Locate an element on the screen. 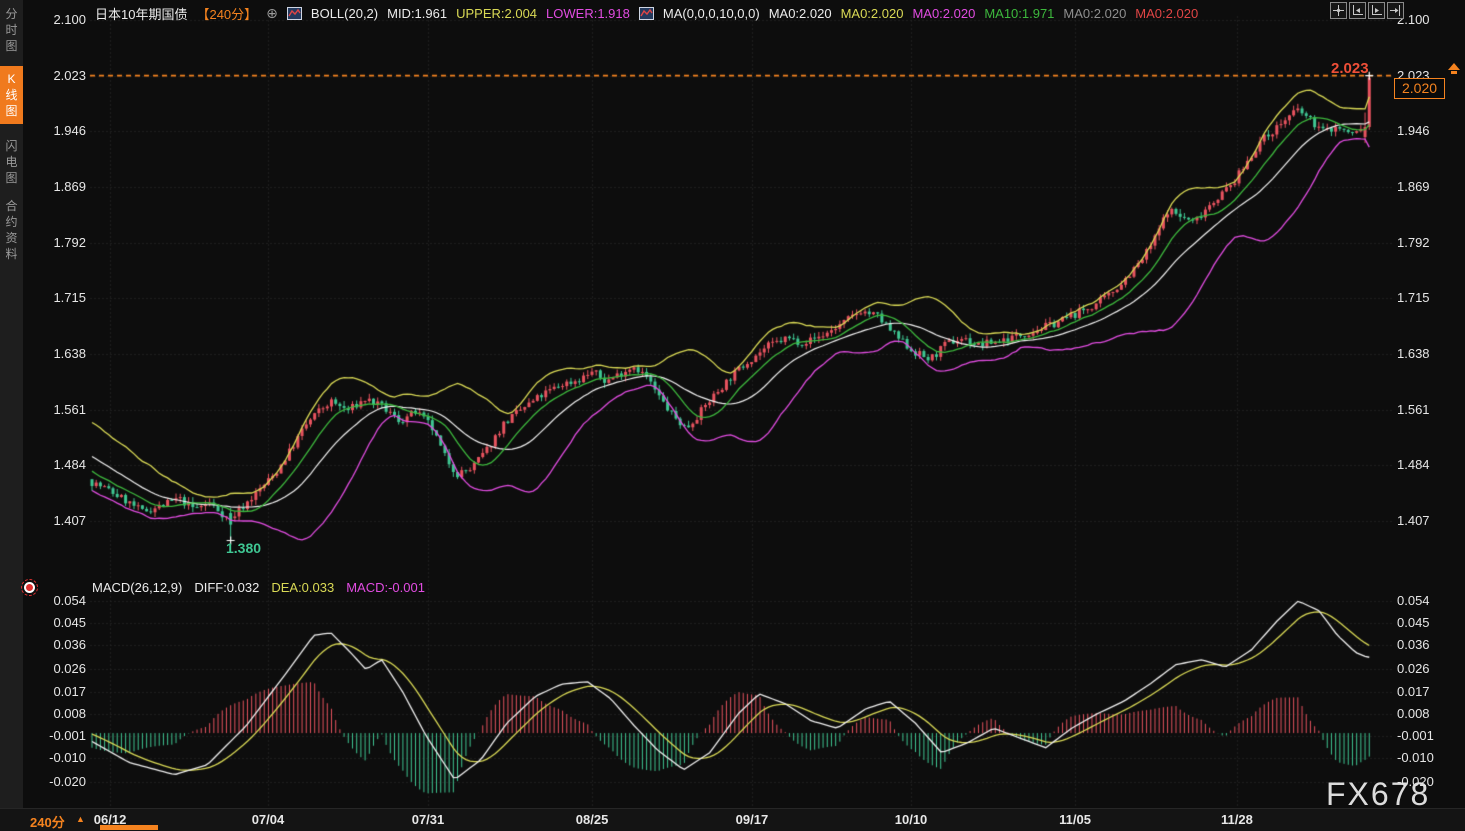  macd-axis-left-1: 0.045 is located at coordinates (69, 622).